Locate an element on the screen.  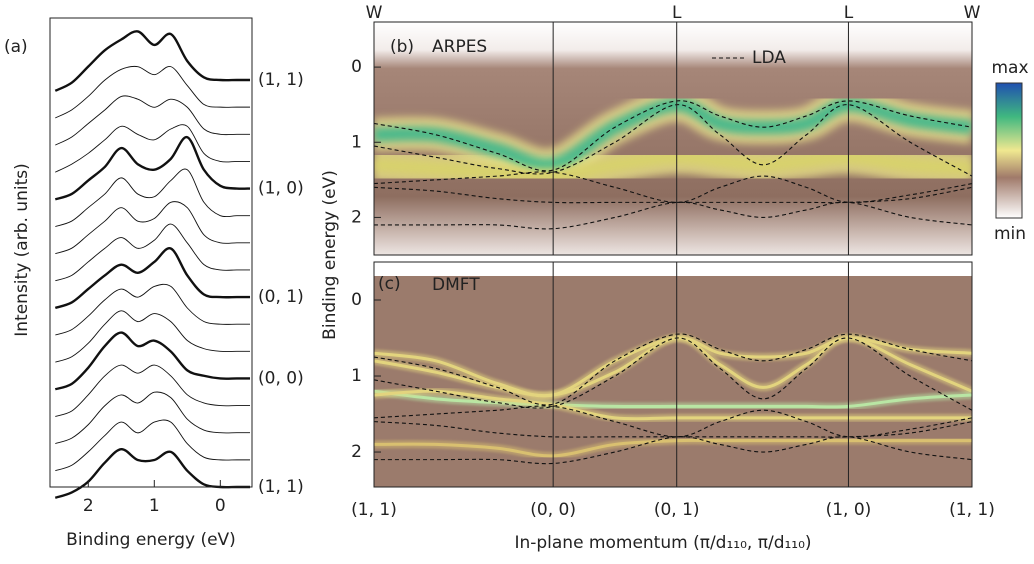
x-axis-label: Binding energy (eV) is located at coordinates (151, 540).